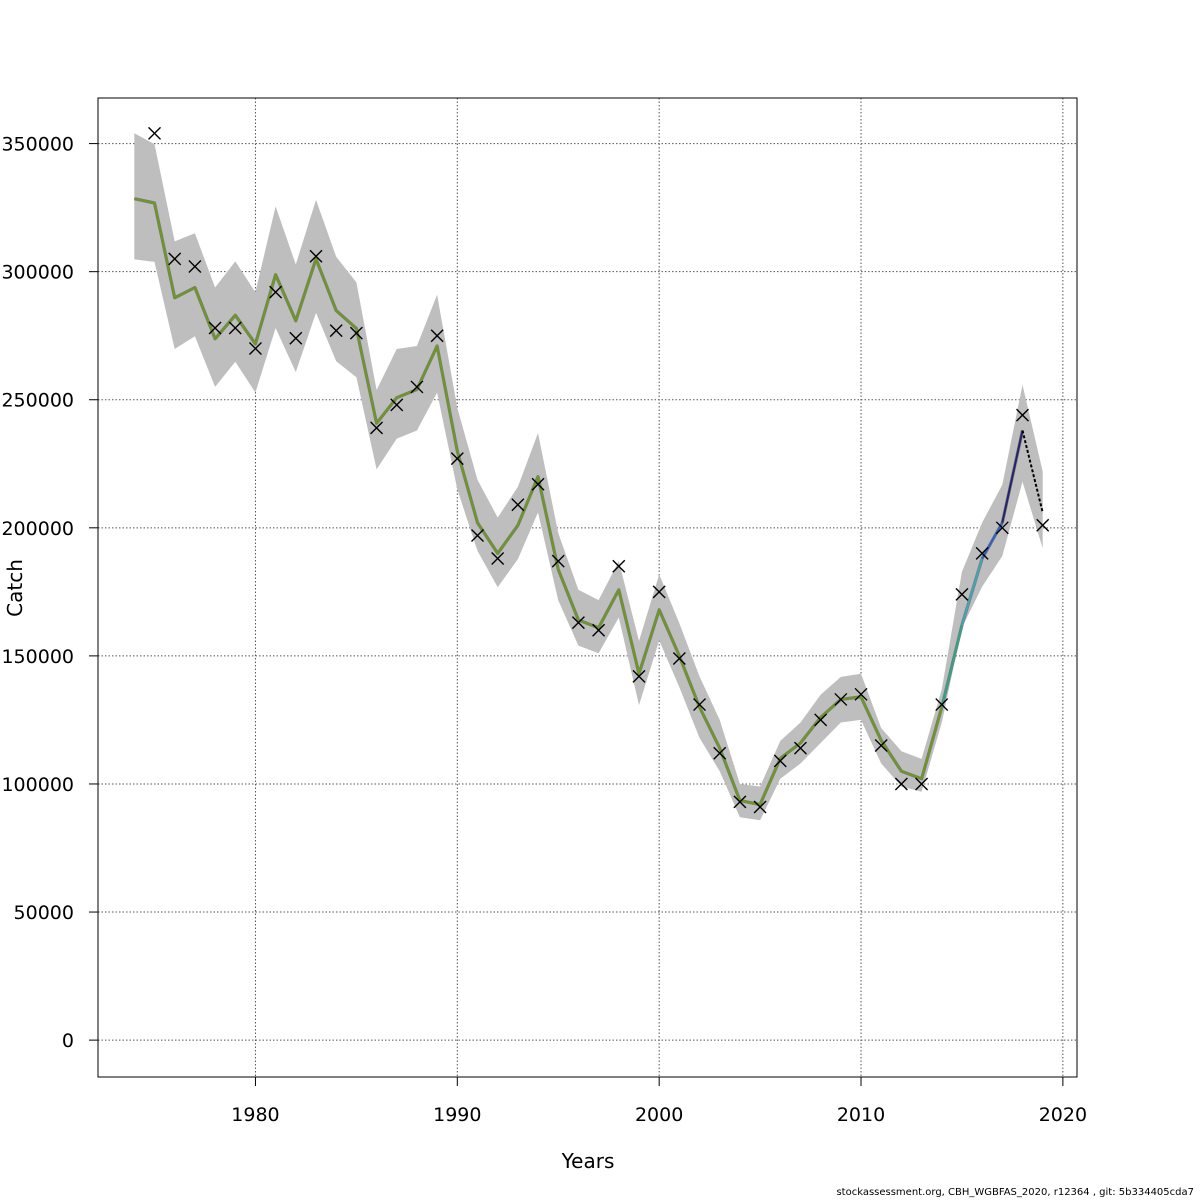  Describe the element at coordinates (37, 401) in the screenshot. I see `y-tick-label: 250000` at that location.